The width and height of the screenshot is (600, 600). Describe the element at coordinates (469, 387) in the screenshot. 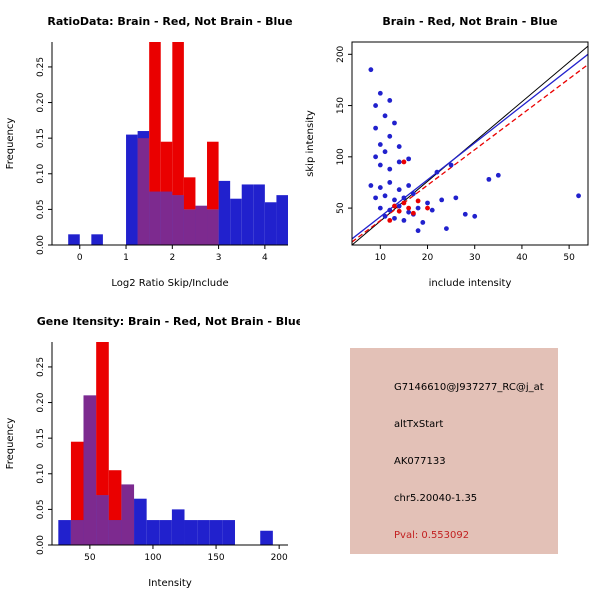

I see `probe-id-text: G7146610@J937277_RC@j_at` at that location.